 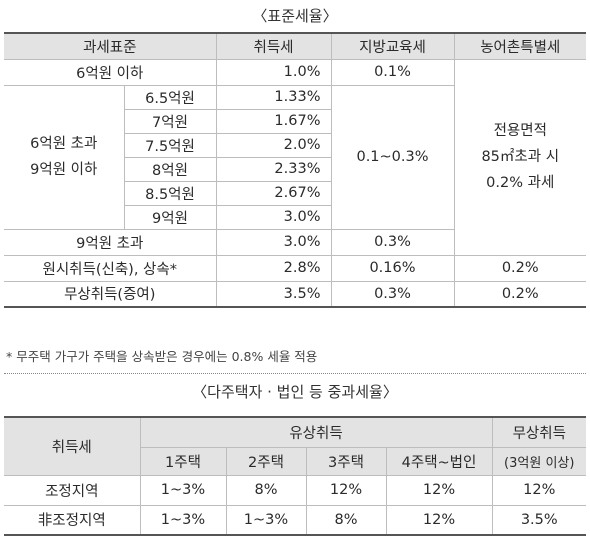 I want to click on heavy-header-row: 취득세 유상취득 무상취득, so click(x=295, y=446).